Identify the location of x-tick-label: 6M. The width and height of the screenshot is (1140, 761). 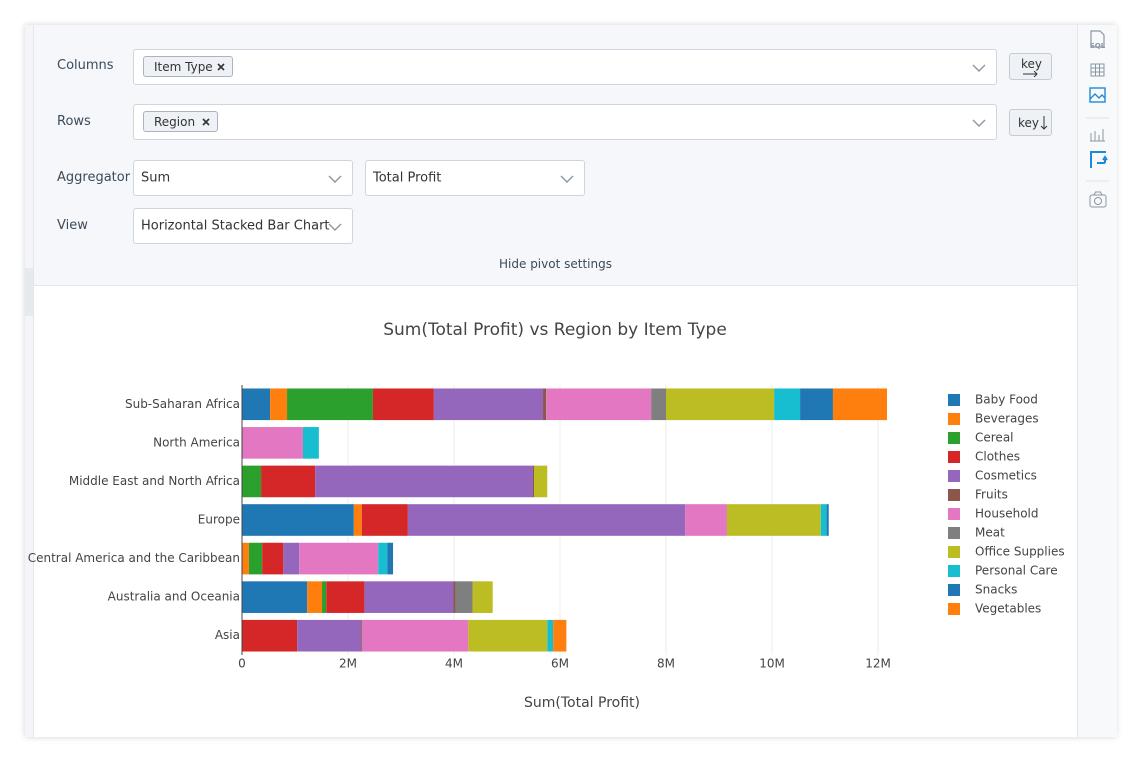
(560, 664).